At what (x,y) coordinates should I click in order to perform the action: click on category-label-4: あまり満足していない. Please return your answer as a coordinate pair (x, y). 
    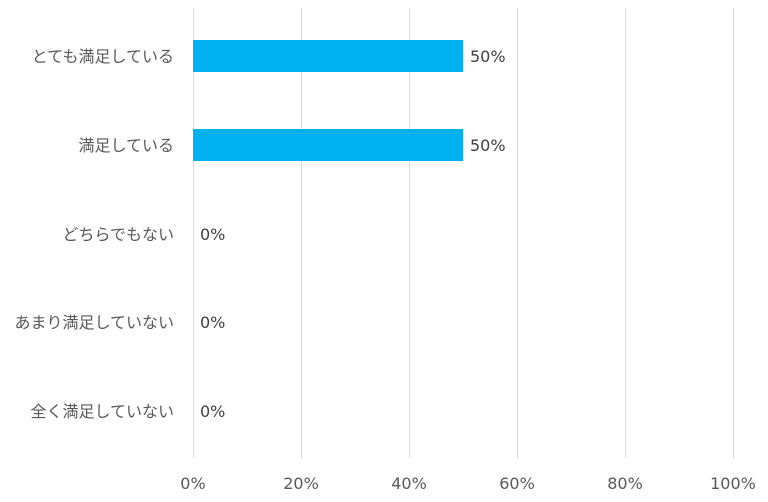
    Looking at the image, I should click on (94, 322).